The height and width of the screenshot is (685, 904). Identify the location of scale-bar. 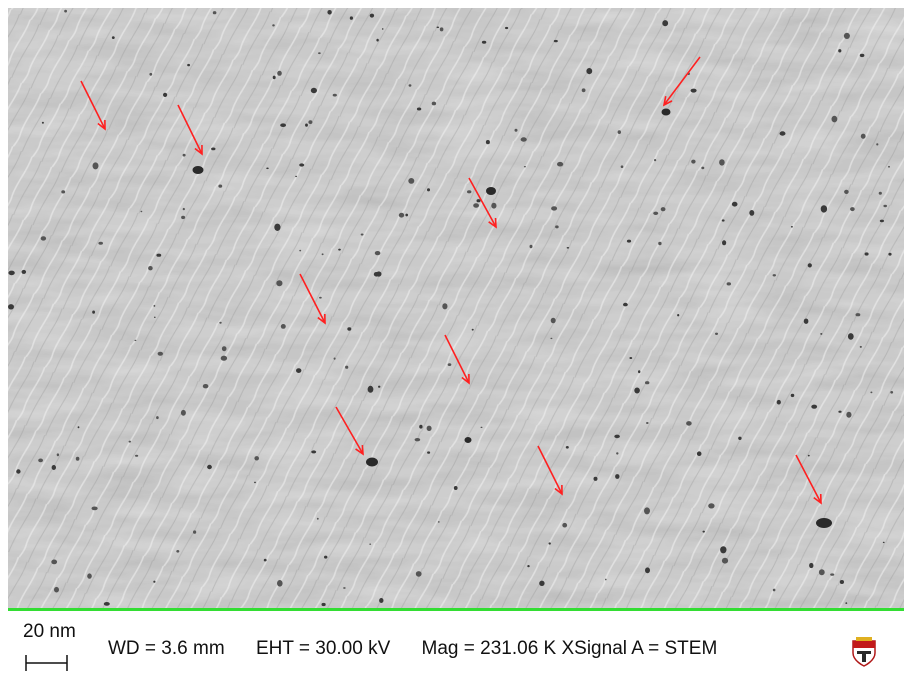
(46, 663).